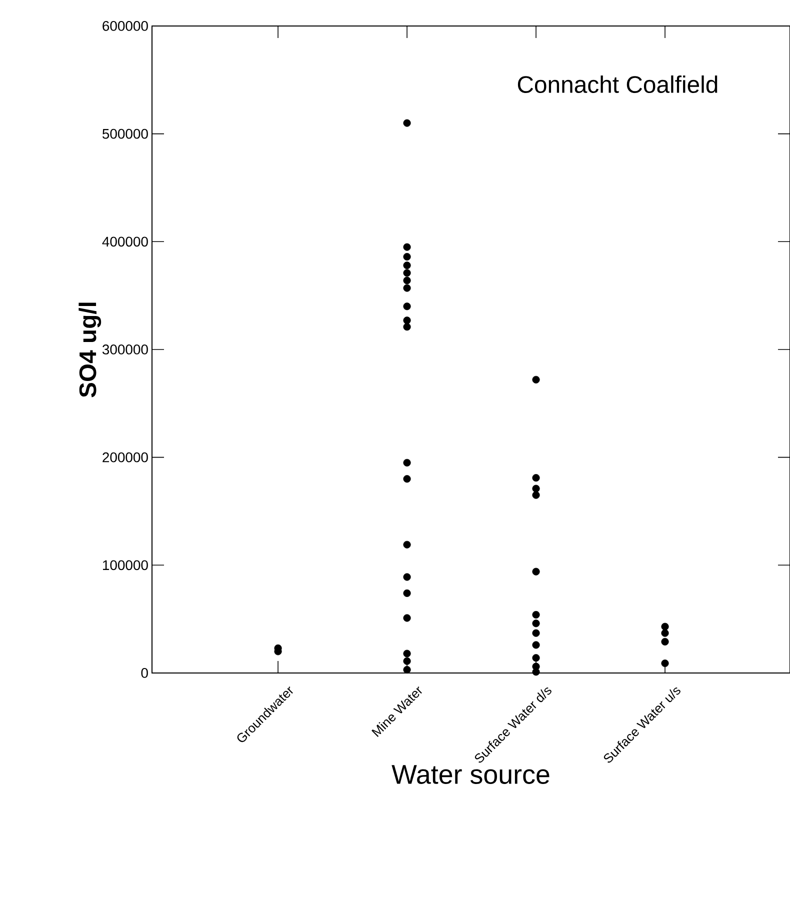 The image size is (790, 902). I want to click on y-tick-label: 200000, so click(125, 457).